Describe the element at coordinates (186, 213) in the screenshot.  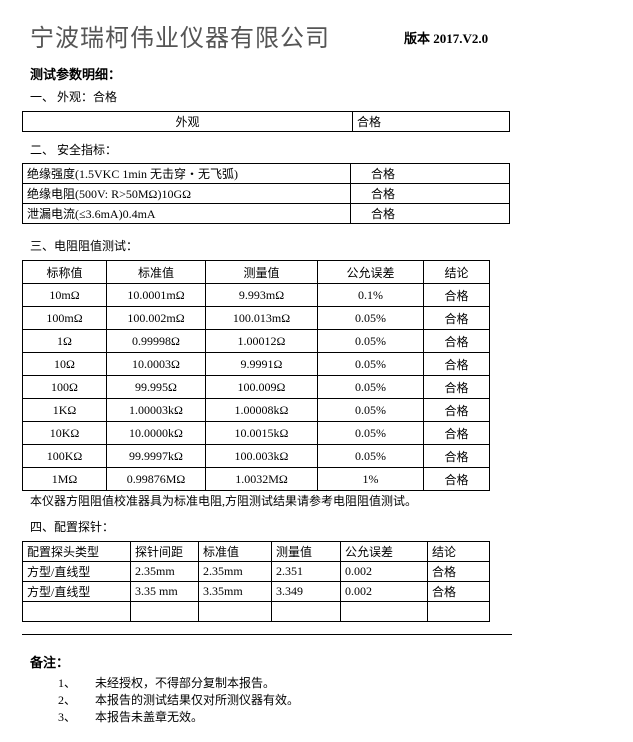
I see `cell: 泄漏电流(≤3.6mA)0.4mA` at that location.